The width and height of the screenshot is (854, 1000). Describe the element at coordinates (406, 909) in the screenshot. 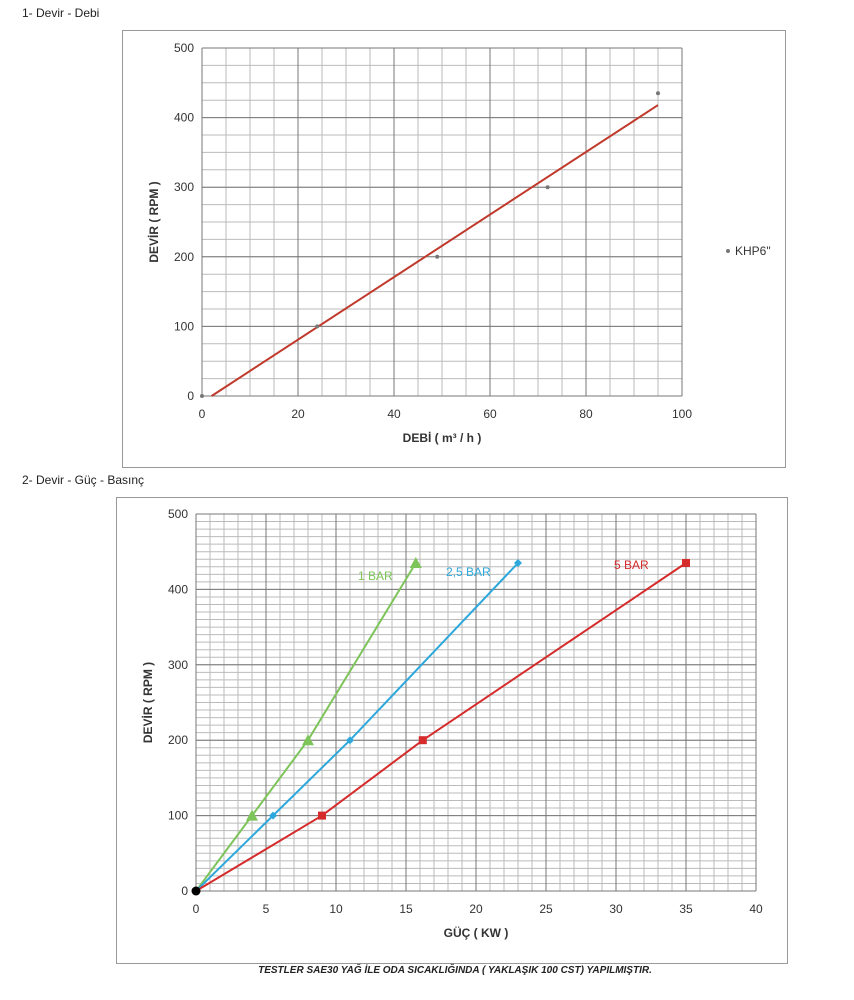

I see `x-tick-label: 15` at that location.